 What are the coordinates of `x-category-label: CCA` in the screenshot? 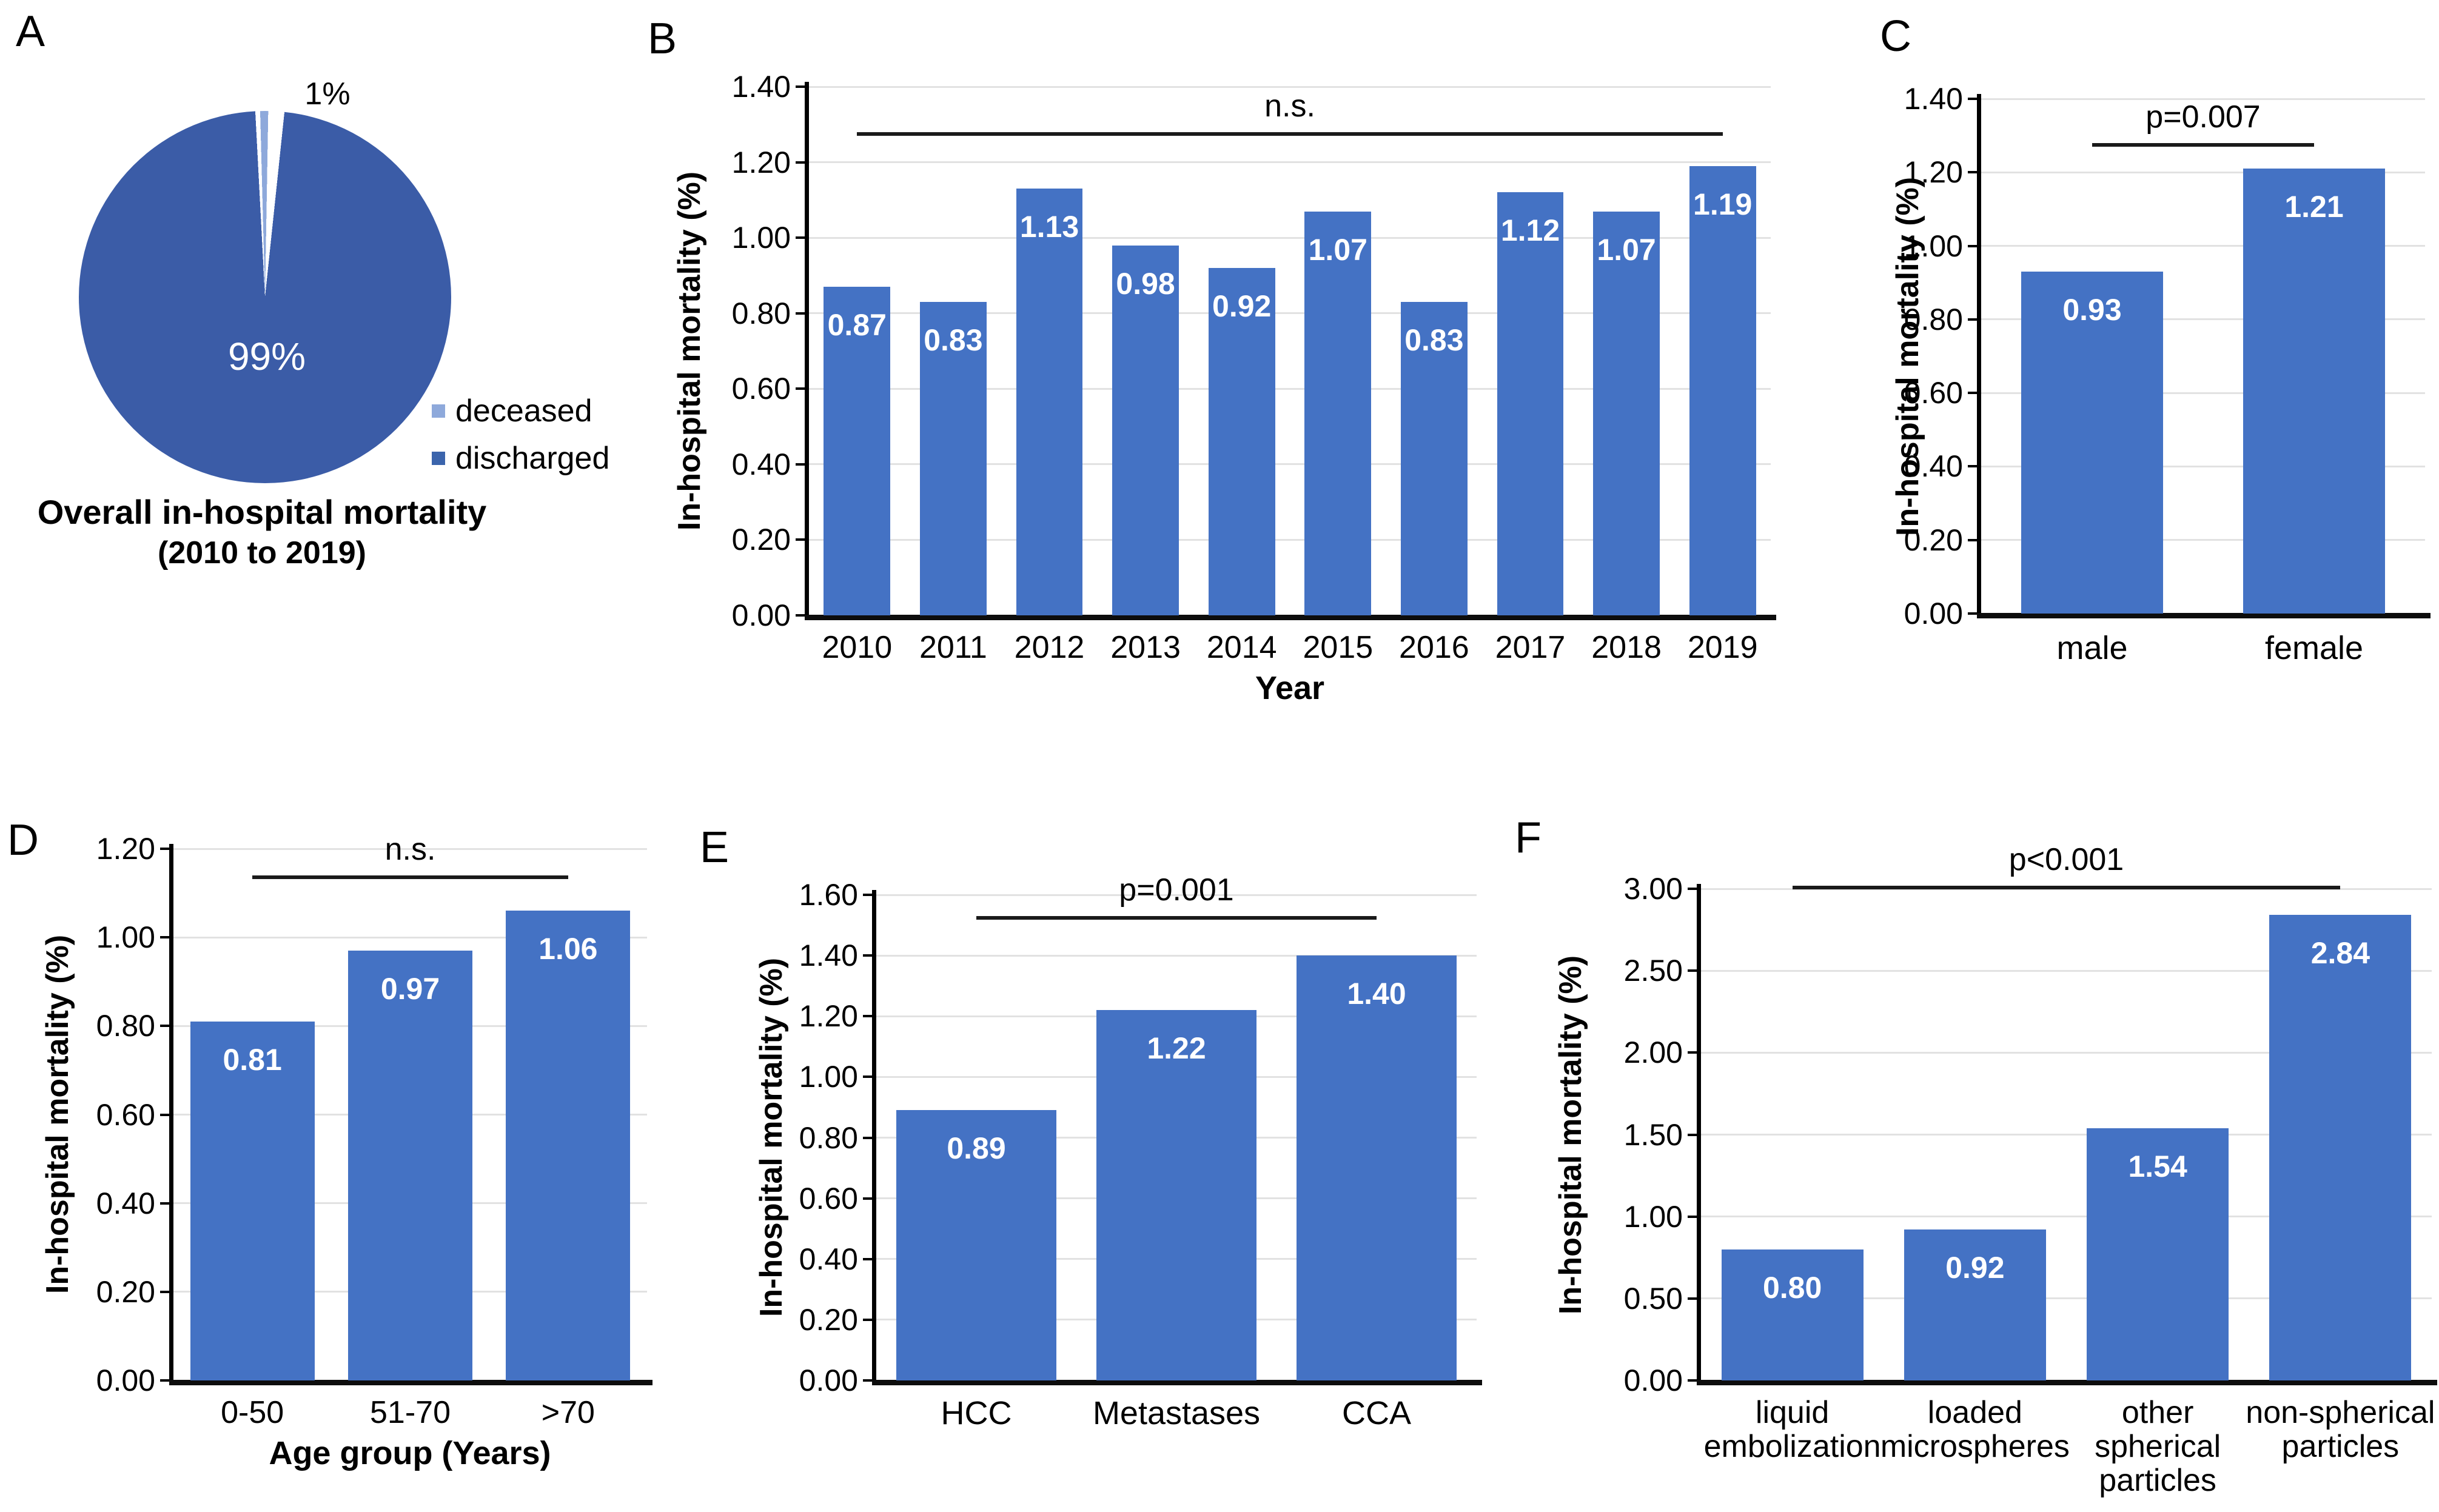 It's located at (1376, 1413).